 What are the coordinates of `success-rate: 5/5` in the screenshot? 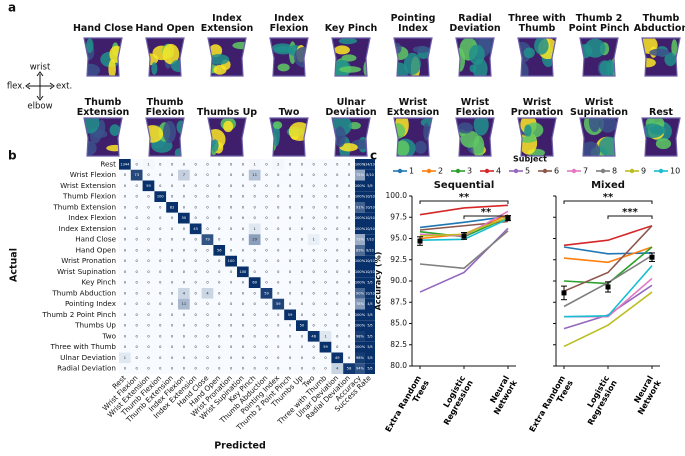 It's located at (369, 283).